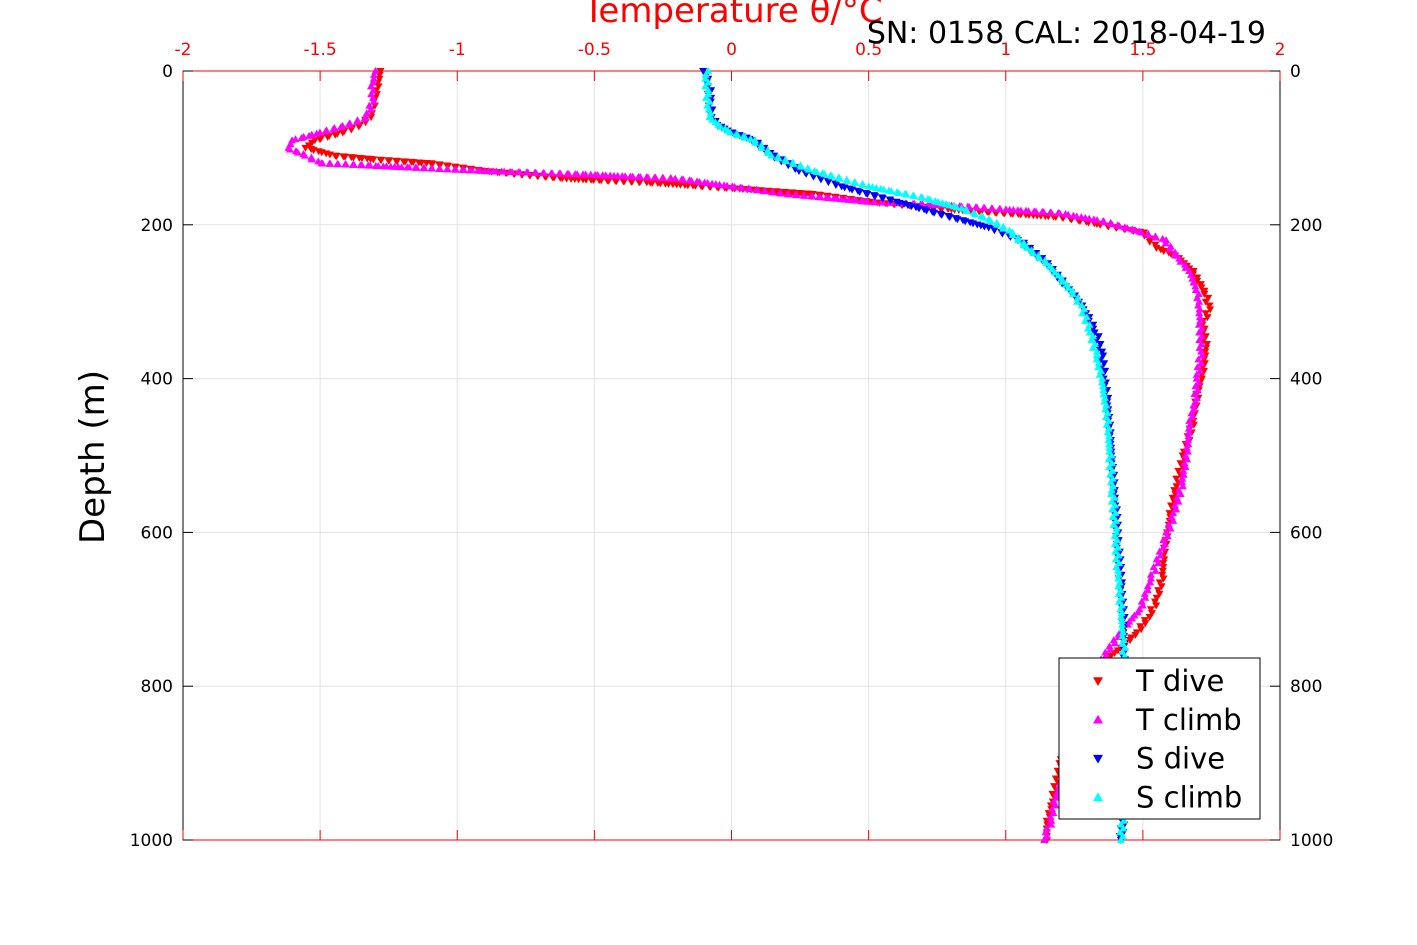 Image resolution: width=1417 pixels, height=945 pixels. Describe the element at coordinates (1159, 738) in the screenshot. I see `legend: T dive T climb S dive S climb` at that location.